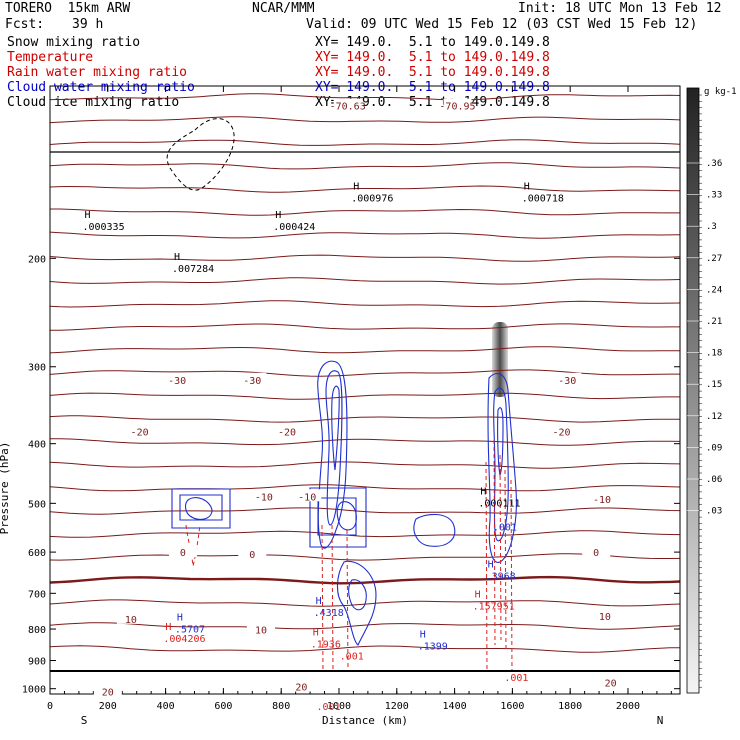 The image size is (740, 740). Describe the element at coordinates (281, 706) in the screenshot. I see `x-tick-label: 800` at that location.